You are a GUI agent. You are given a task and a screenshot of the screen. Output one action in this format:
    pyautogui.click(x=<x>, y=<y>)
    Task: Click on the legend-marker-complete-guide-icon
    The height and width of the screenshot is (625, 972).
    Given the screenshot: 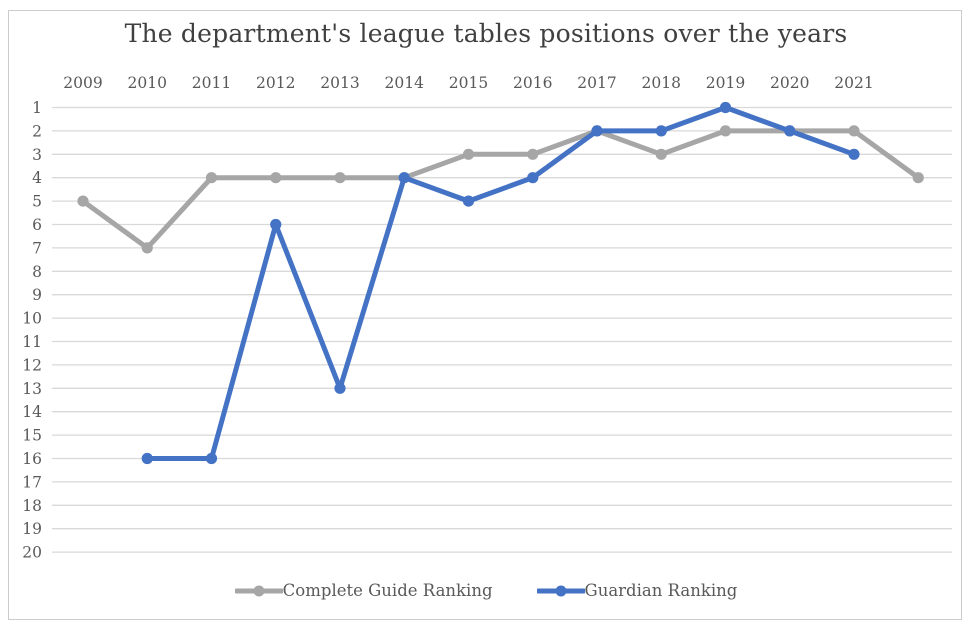 What is the action you would take?
    pyautogui.click(x=258, y=590)
    